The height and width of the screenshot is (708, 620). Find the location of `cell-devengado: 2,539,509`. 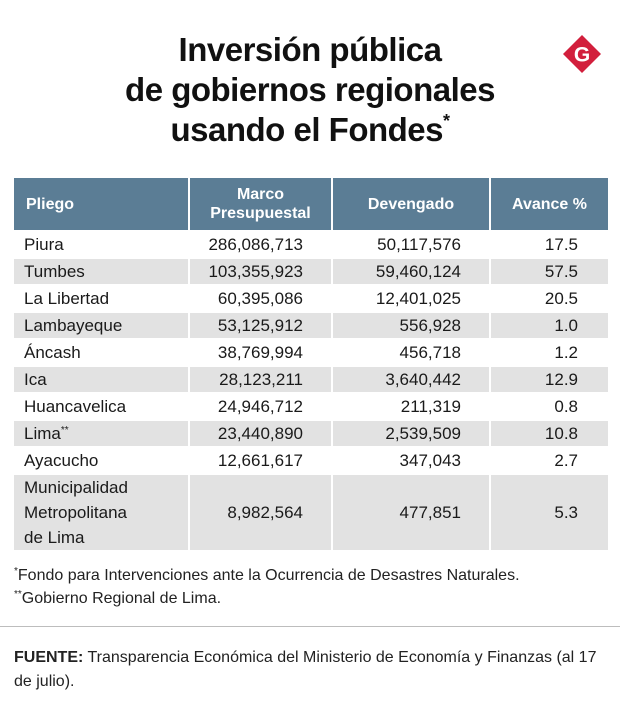

cell-devengado: 2,539,509 is located at coordinates (412, 432).